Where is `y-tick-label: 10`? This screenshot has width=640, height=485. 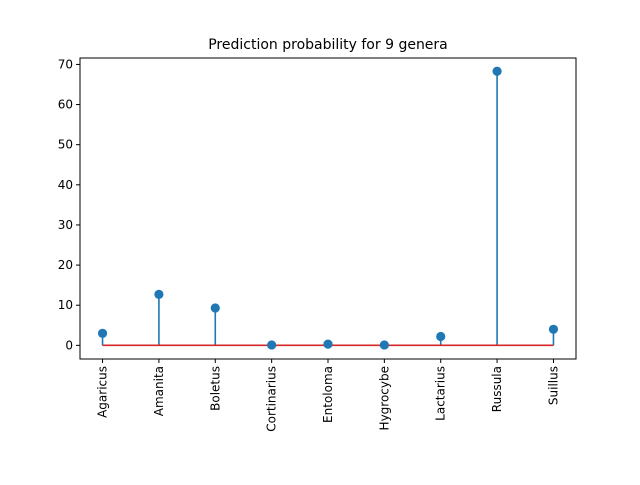
y-tick-label: 10 is located at coordinates (65, 305).